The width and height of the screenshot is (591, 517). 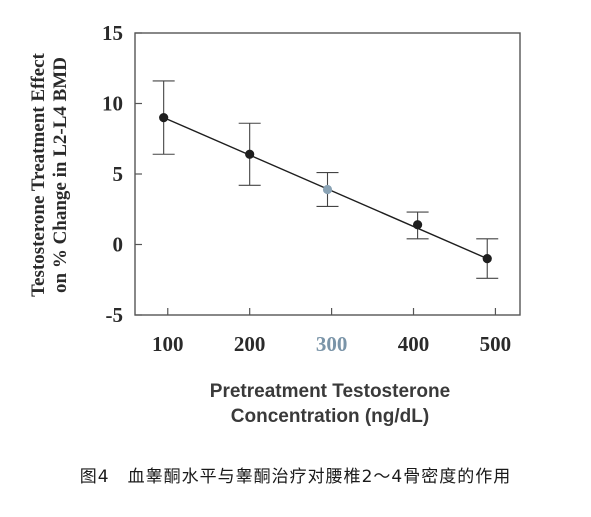 What do you see at coordinates (38, 175) in the screenshot?
I see `y-axis-label-line1: Testosterone Treatment Effect` at bounding box center [38, 175].